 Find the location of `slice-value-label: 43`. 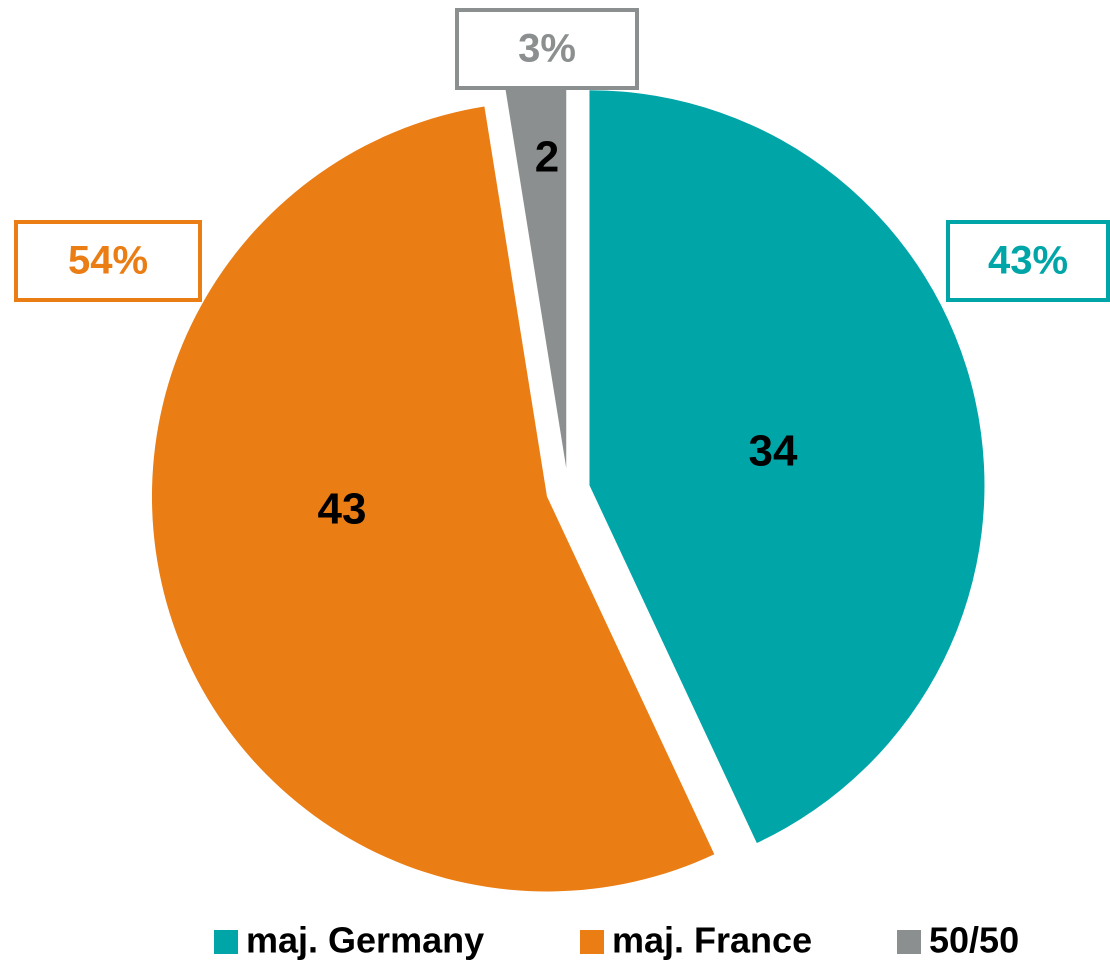

slice-value-label: 43 is located at coordinates (342, 509).